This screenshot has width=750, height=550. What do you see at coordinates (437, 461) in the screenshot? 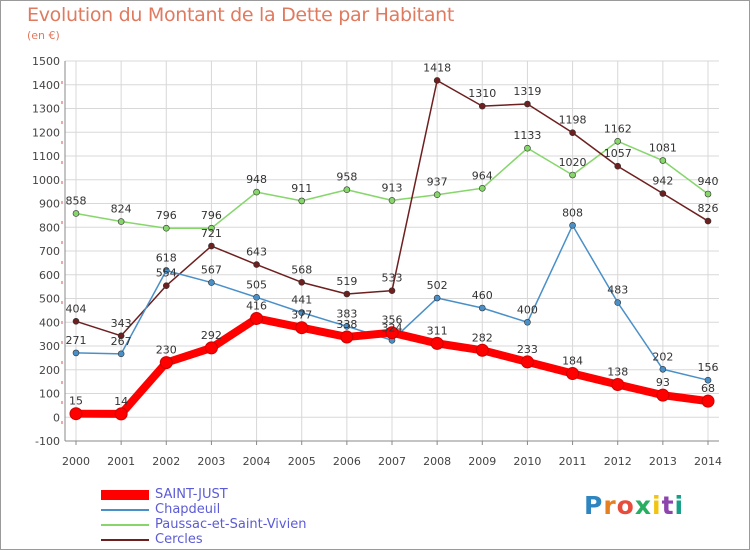
I see `x-tick-label: 2008` at bounding box center [437, 461].